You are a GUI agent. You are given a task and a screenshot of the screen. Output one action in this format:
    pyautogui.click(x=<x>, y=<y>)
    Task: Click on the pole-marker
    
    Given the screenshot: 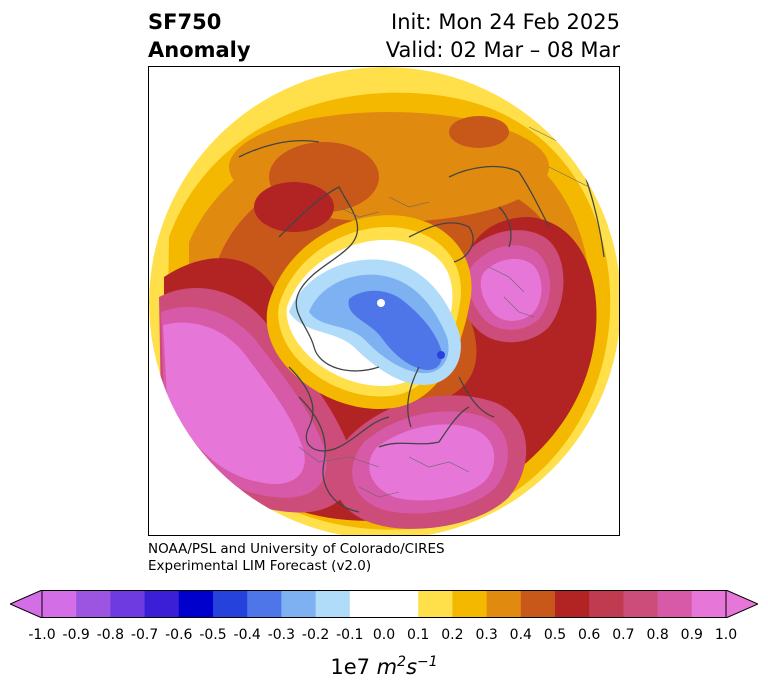 What is the action you would take?
    pyautogui.click(x=381, y=303)
    